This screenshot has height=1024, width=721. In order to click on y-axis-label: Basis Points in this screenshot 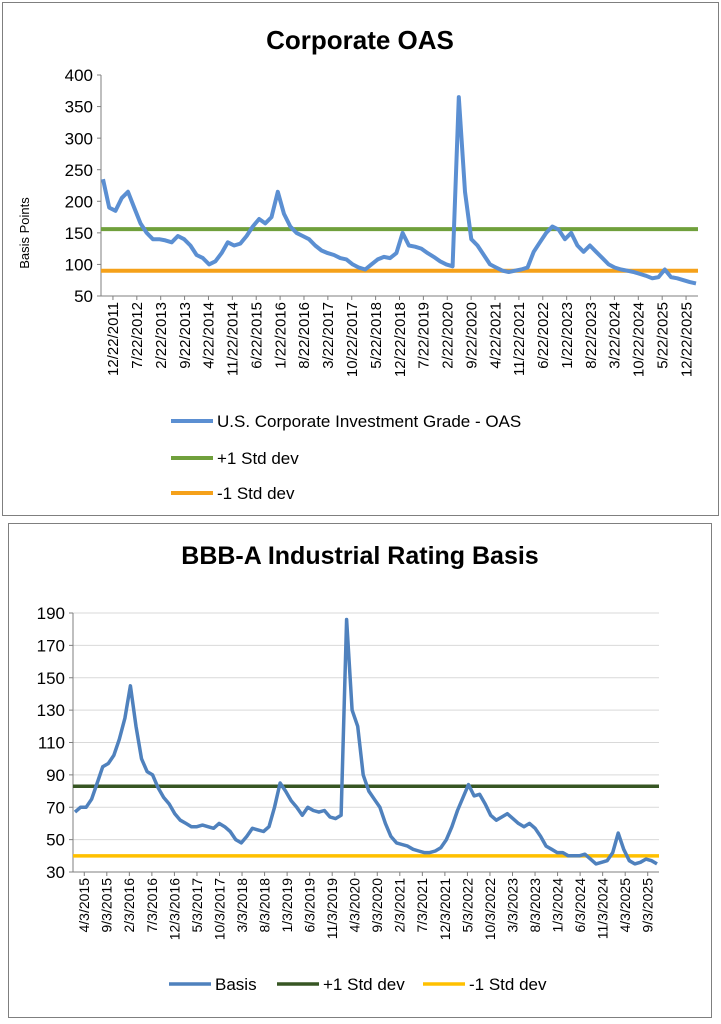, I will do `click(24, 233)`.